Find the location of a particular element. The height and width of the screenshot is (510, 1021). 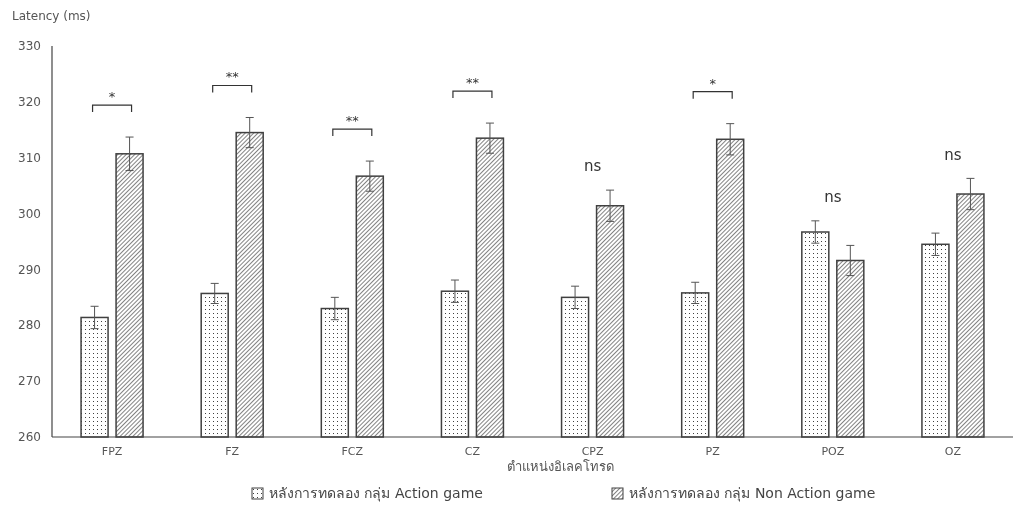

y-tick-label: 320 is located at coordinates (29, 102).